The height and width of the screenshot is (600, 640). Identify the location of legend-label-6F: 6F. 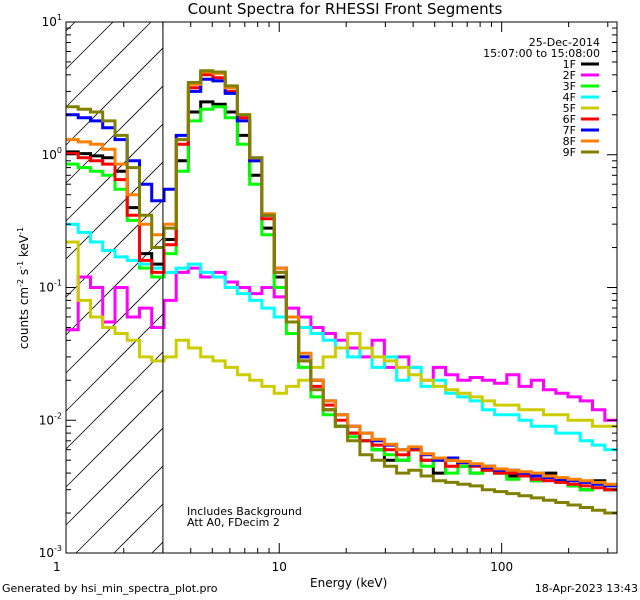
(569, 119).